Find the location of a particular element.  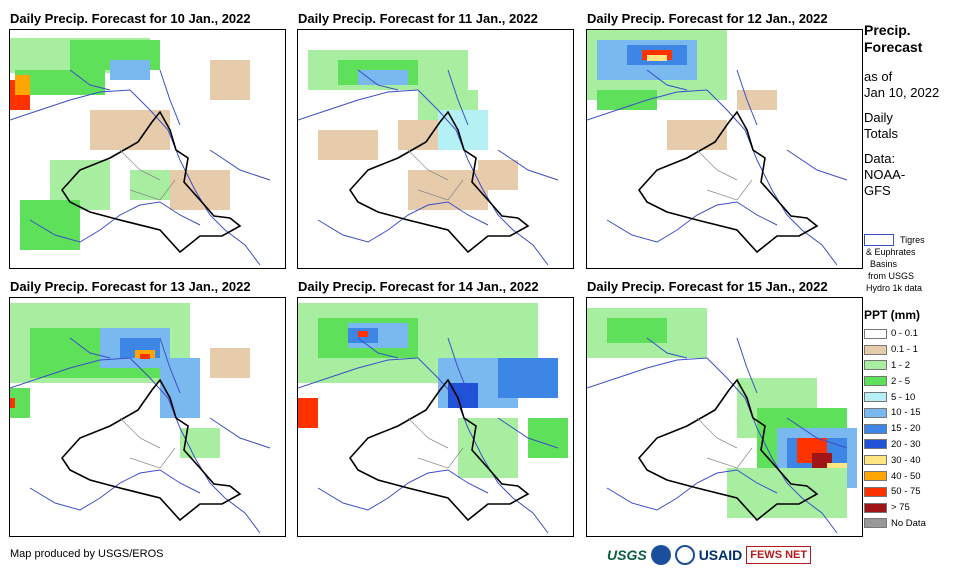

fews-net-logo: FEWS NET is located at coordinates (779, 555).